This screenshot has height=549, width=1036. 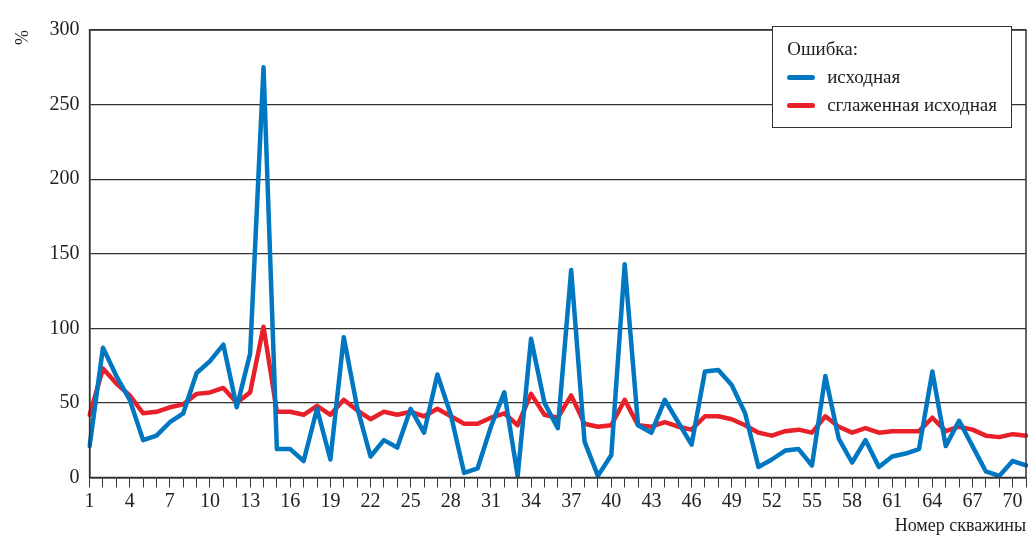 What do you see at coordinates (972, 499) in the screenshot?
I see `x-tick-label: 67` at bounding box center [972, 499].